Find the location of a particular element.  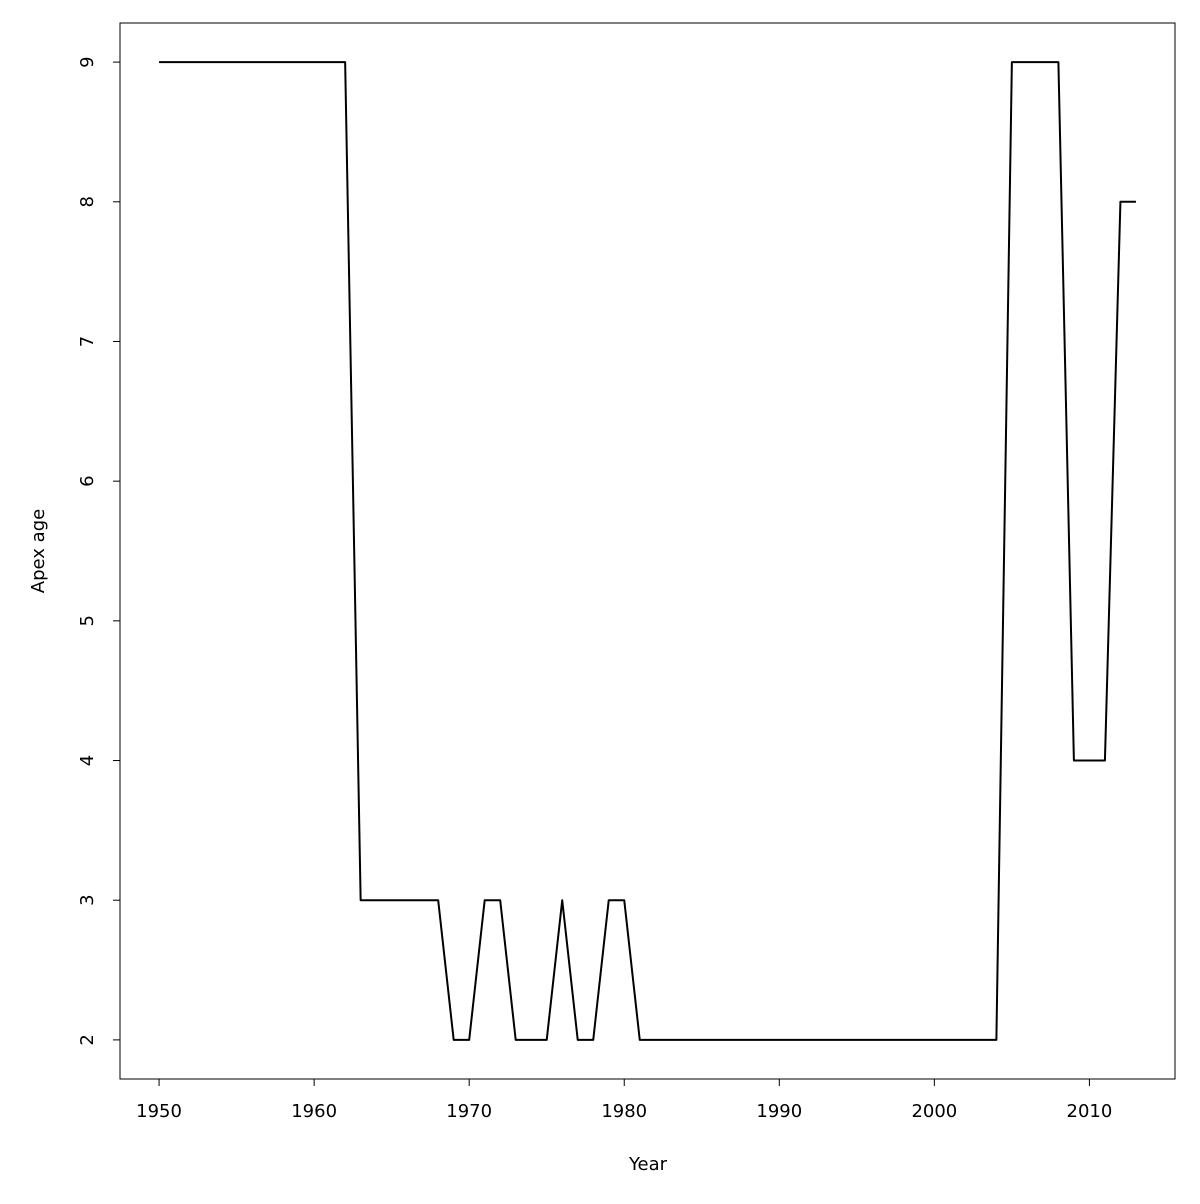

x-tick-label: 1960 is located at coordinates (314, 1111).